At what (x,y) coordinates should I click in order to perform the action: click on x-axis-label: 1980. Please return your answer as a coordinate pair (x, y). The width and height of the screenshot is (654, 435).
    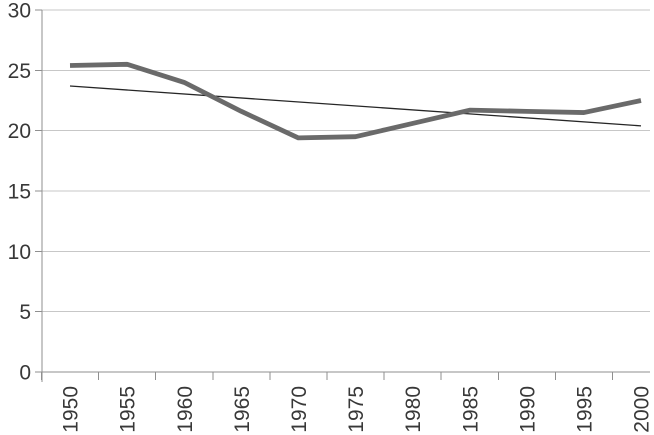
    Looking at the image, I should click on (413, 409).